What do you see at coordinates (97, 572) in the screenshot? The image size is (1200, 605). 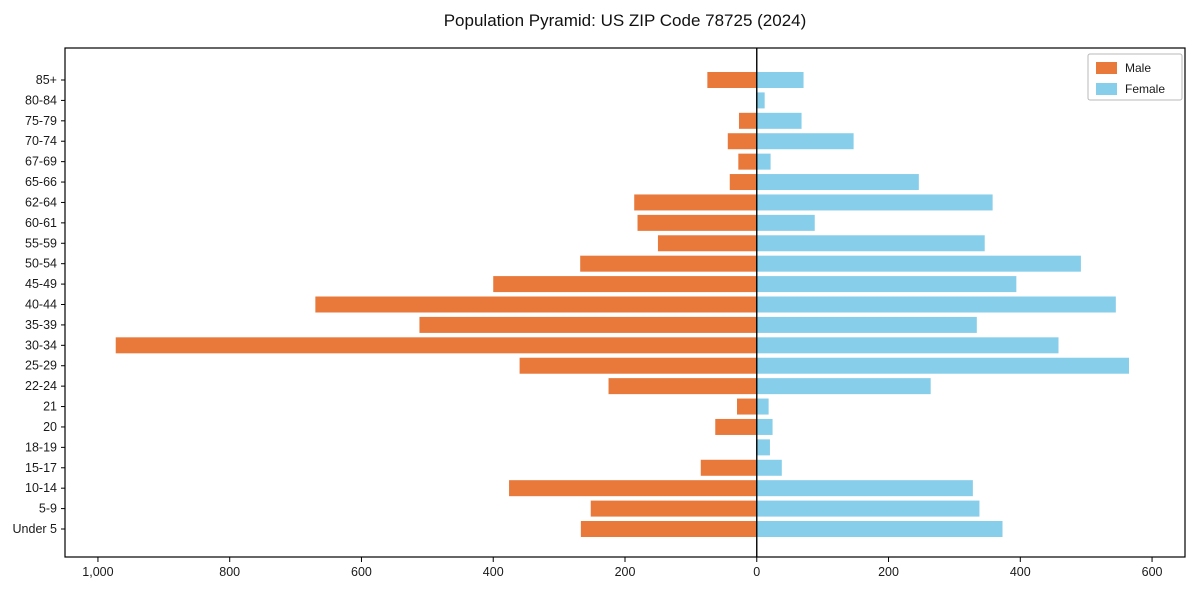 I see `x-tick-label: 1,000` at bounding box center [97, 572].